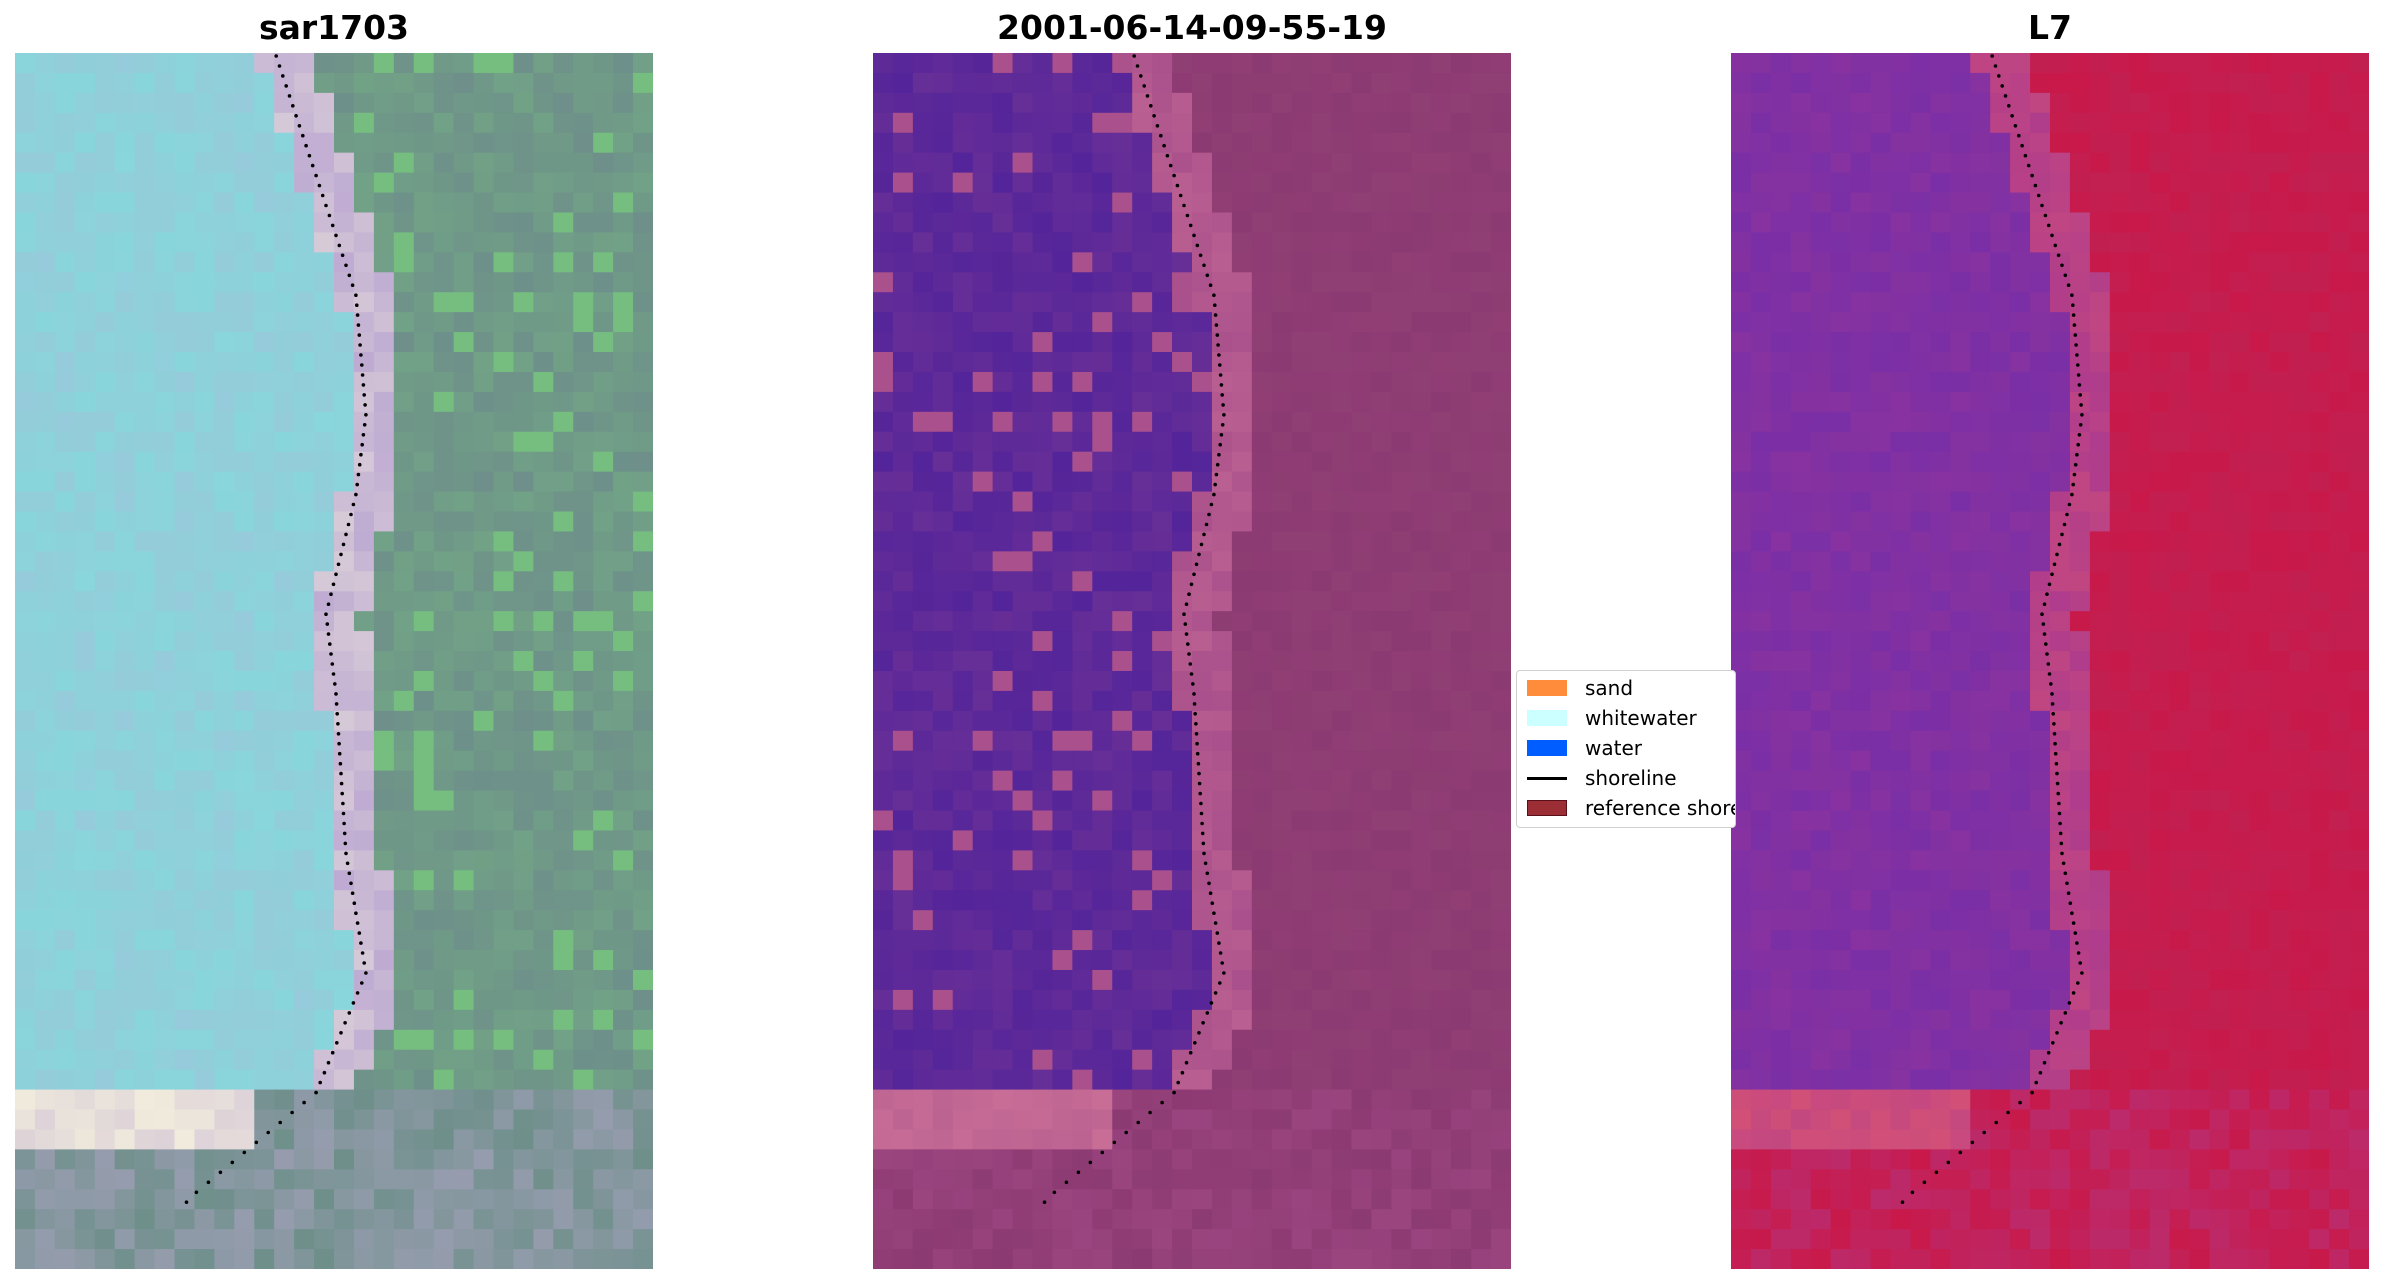  What do you see at coordinates (1547, 778) in the screenshot?
I see `shoreline-line-swatch` at bounding box center [1547, 778].